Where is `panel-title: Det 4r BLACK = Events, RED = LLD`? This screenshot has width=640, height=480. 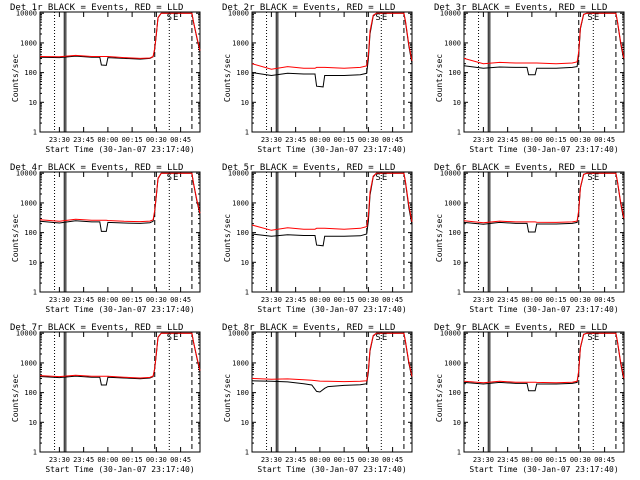 panel-title: Det 4r BLACK = Events, RED = LLD is located at coordinates (96, 168).